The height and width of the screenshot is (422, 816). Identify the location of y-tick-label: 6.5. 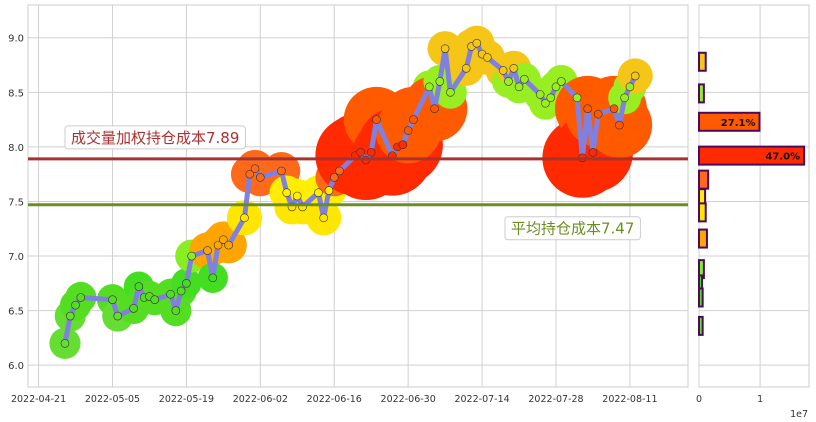
(16, 312).